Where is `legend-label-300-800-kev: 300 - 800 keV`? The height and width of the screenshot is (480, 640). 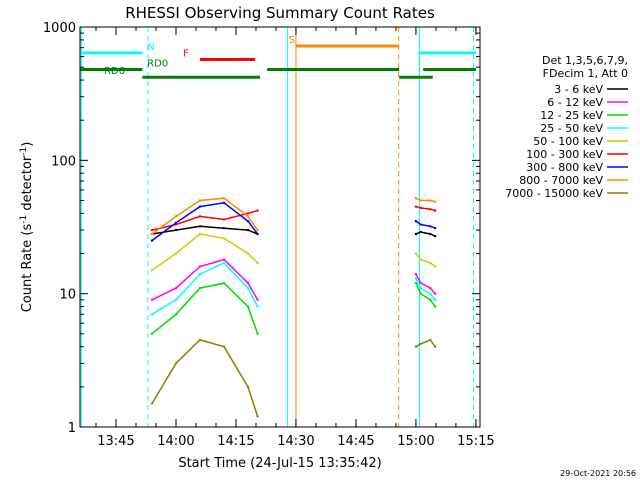
legend-label-300-800-kev: 300 - 800 keV is located at coordinates (564, 167).